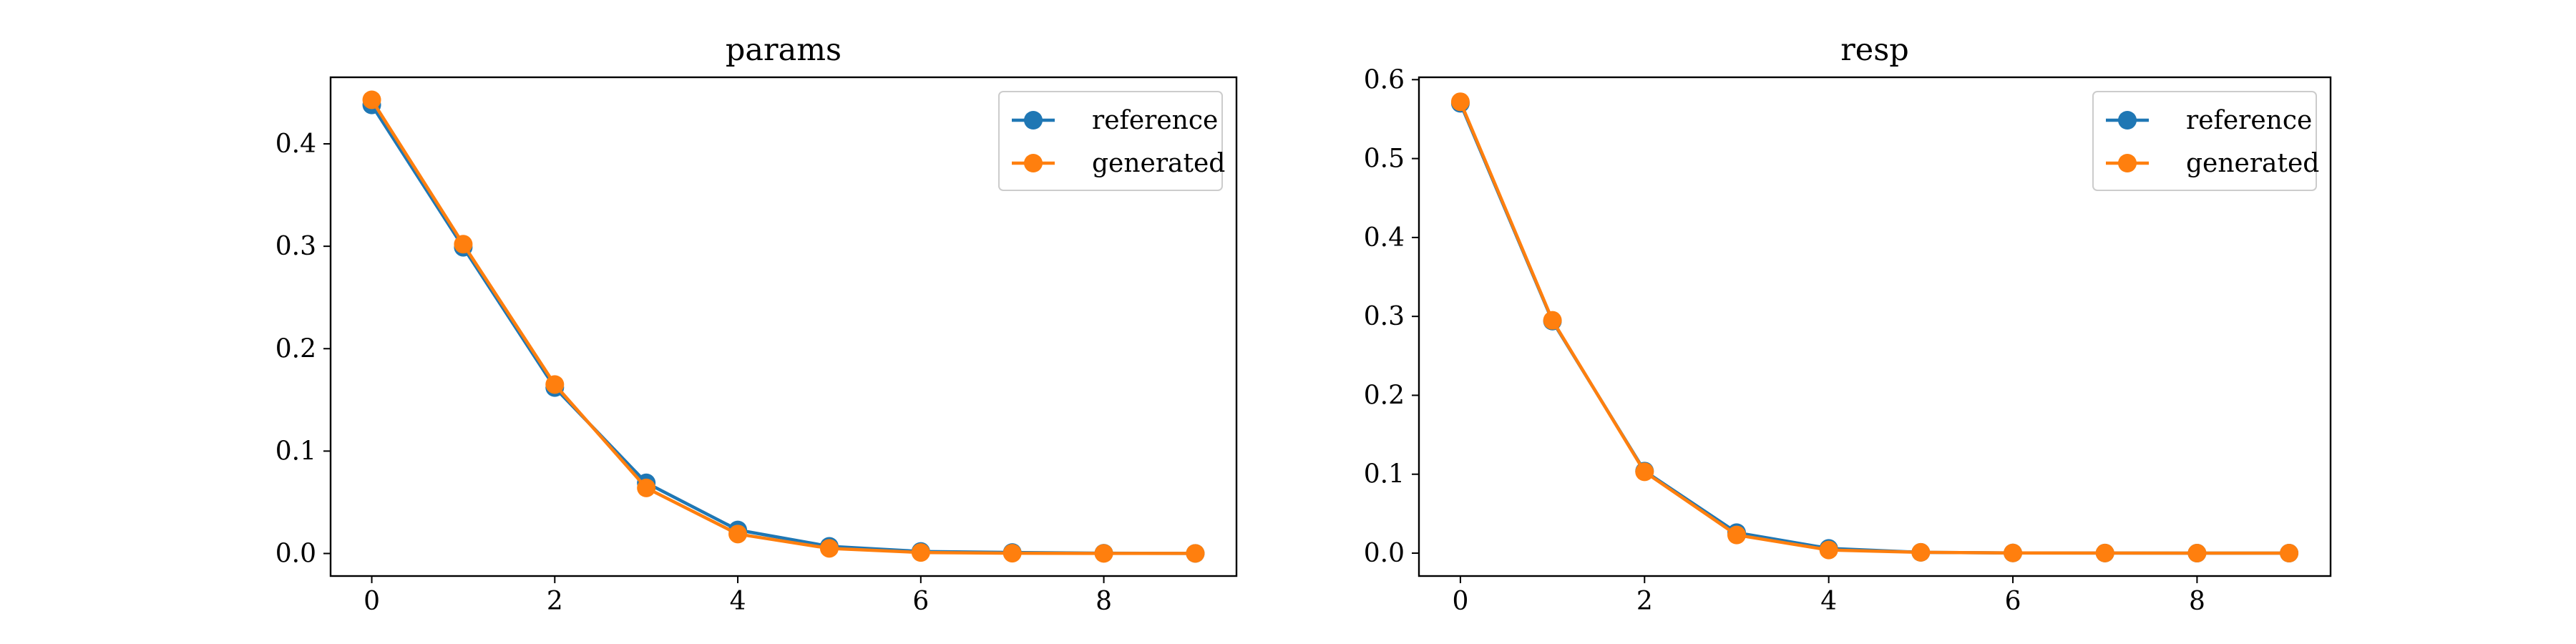  I want to click on chart-title: resp, so click(1874, 50).